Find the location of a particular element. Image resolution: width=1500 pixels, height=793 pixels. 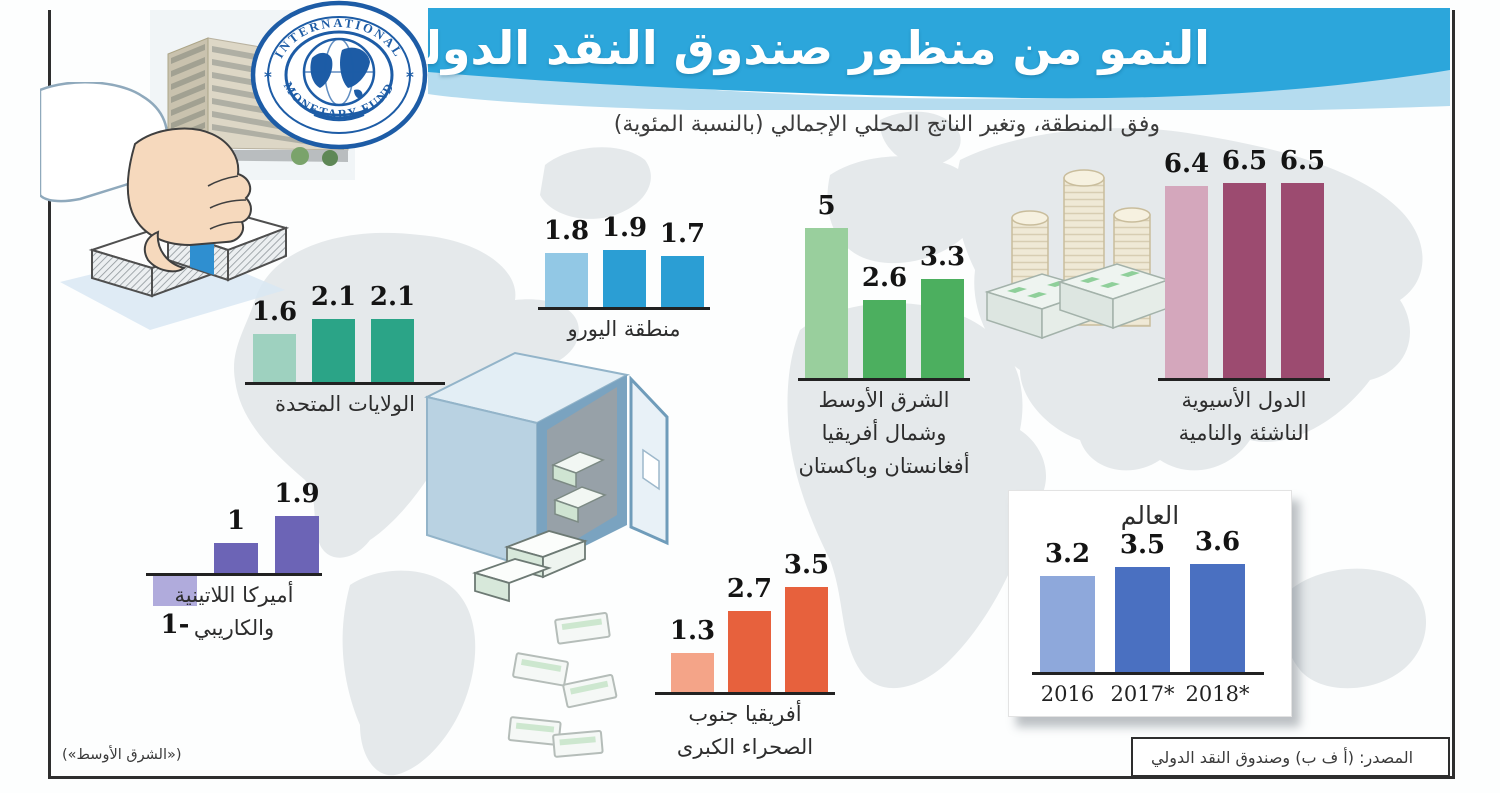

region-label-line: الشرق الأوسط is located at coordinates (884, 400).